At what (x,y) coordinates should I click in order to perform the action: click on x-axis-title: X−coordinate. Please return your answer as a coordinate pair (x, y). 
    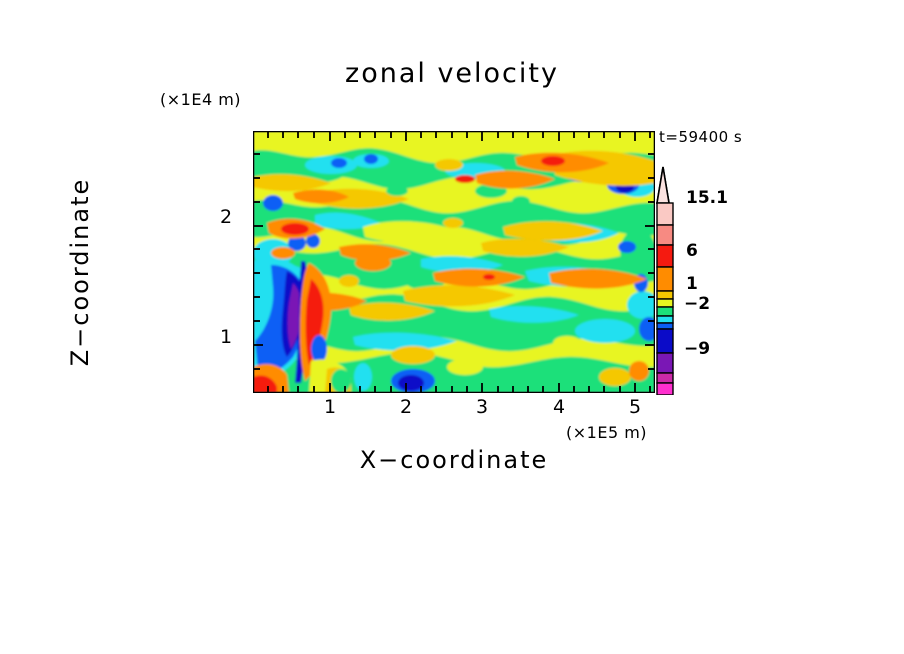
    Looking at the image, I should click on (454, 460).